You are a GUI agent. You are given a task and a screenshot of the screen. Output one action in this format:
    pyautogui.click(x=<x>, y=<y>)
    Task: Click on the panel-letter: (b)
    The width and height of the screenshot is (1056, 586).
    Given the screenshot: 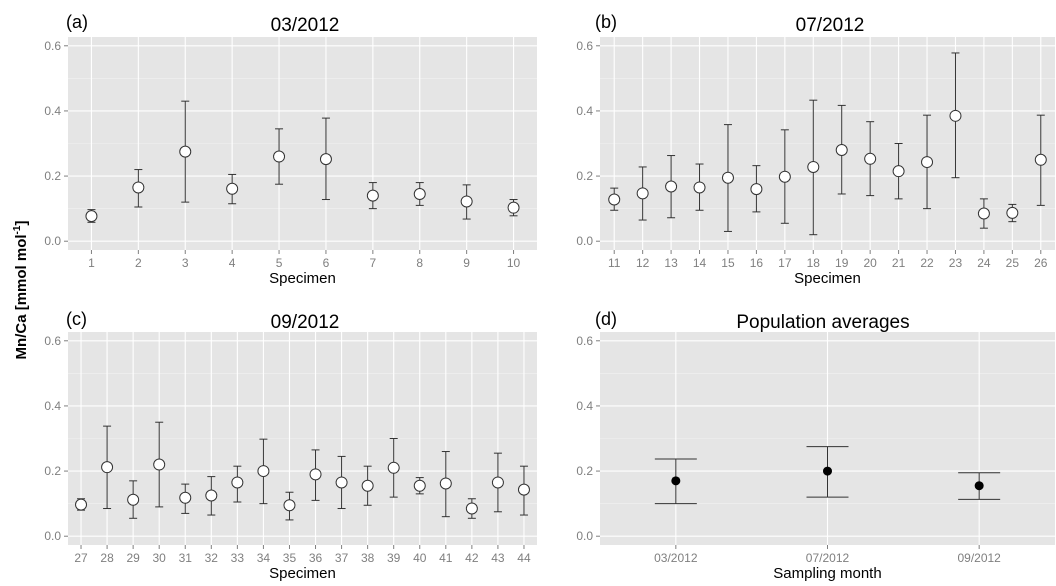 What is the action you would take?
    pyautogui.click(x=606, y=22)
    